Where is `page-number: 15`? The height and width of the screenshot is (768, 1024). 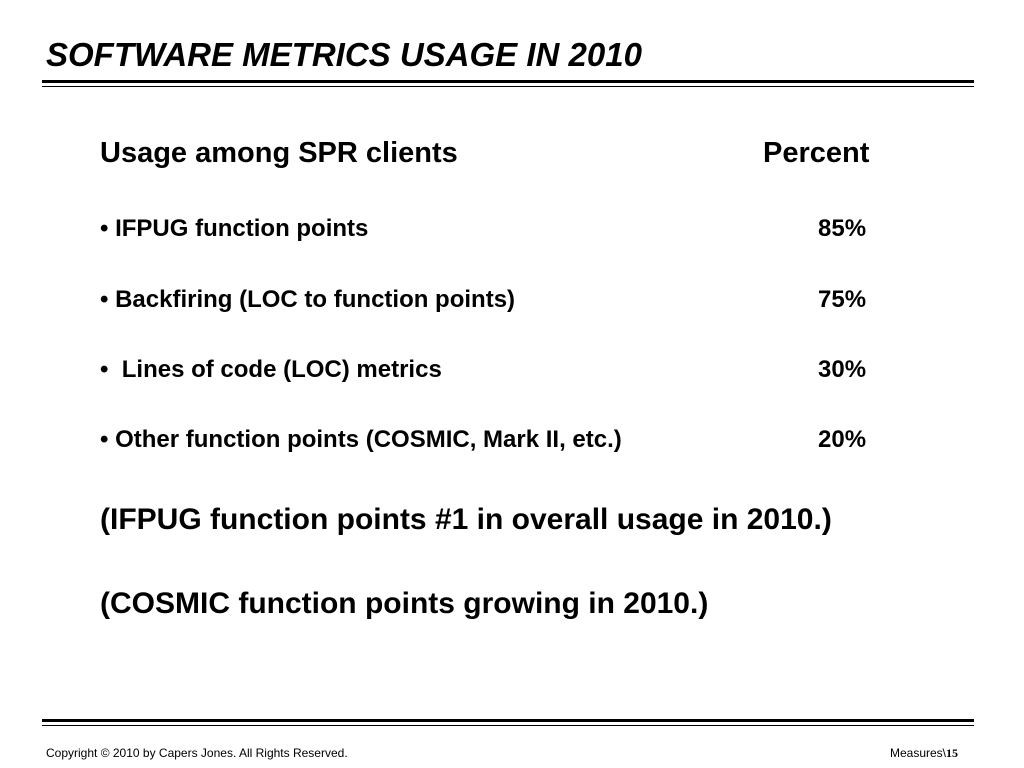 page-number: 15 is located at coordinates (952, 753).